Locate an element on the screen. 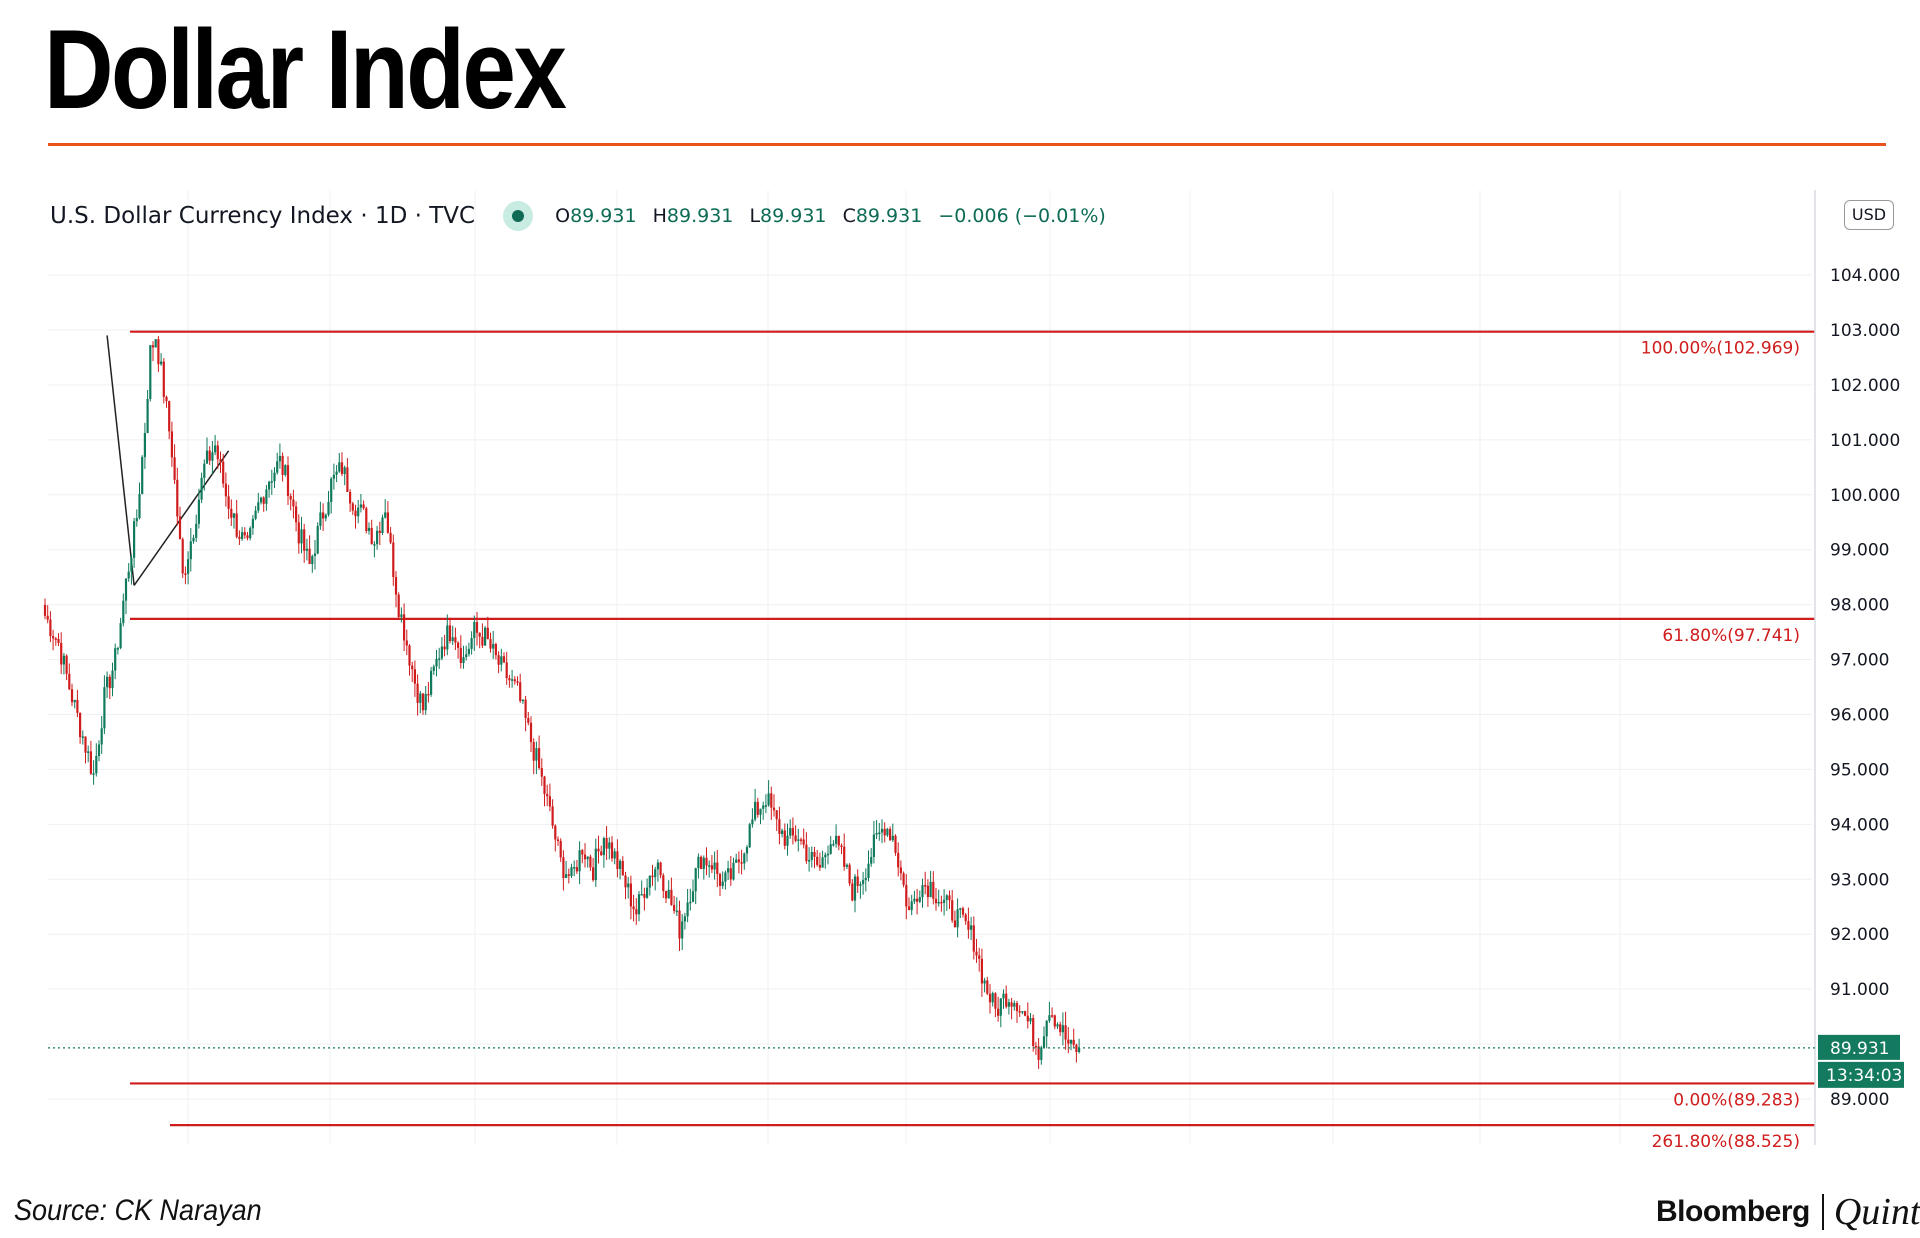 The image size is (1920, 1238). y-tick-label: 95.000 is located at coordinates (1859, 770).